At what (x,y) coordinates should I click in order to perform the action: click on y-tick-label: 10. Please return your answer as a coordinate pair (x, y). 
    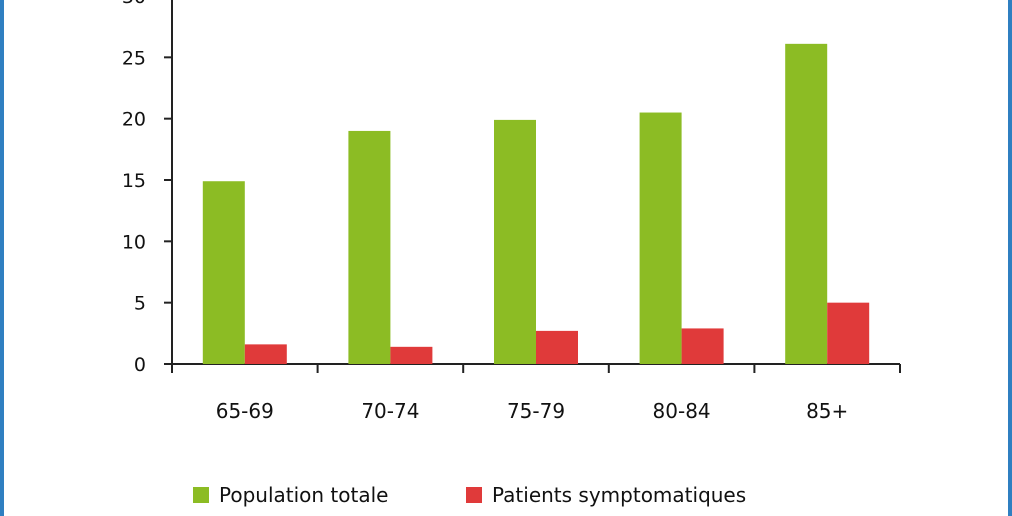
    Looking at the image, I should click on (134, 242).